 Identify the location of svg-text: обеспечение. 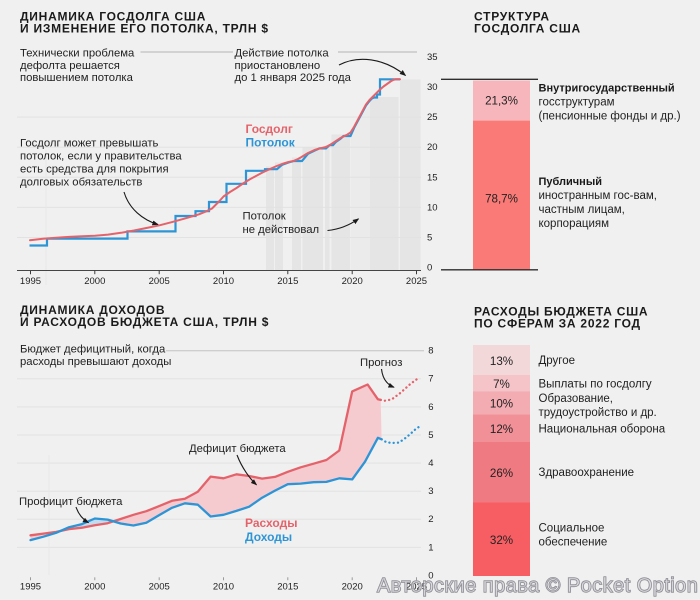
(573, 543).